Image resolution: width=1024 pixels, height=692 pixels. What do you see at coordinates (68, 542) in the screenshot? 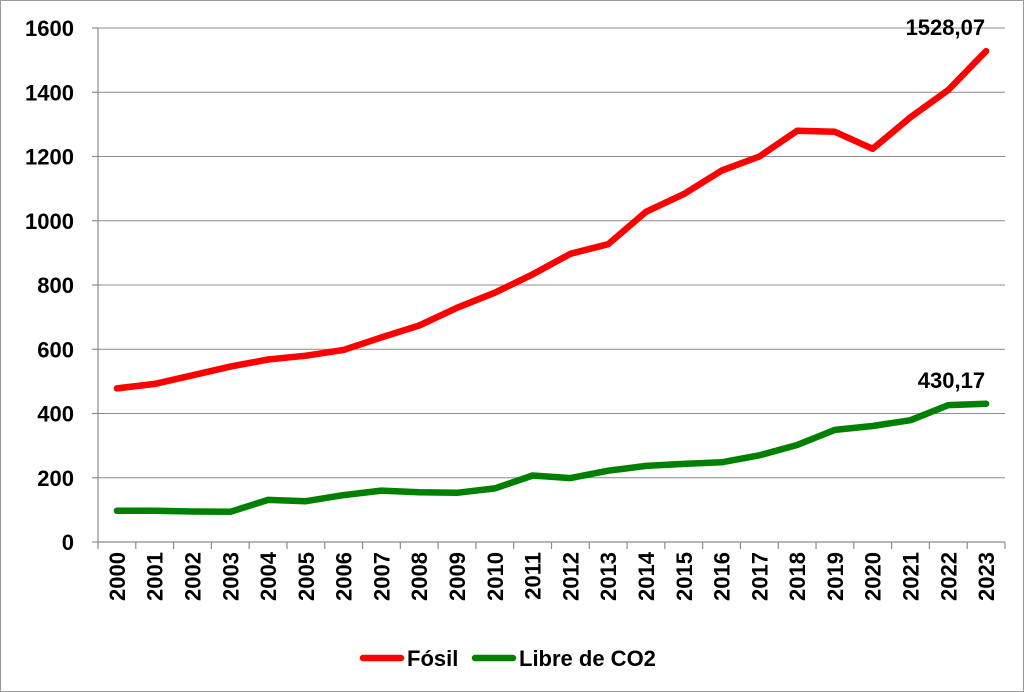
I see `y-tick-label-0: 0` at bounding box center [68, 542].